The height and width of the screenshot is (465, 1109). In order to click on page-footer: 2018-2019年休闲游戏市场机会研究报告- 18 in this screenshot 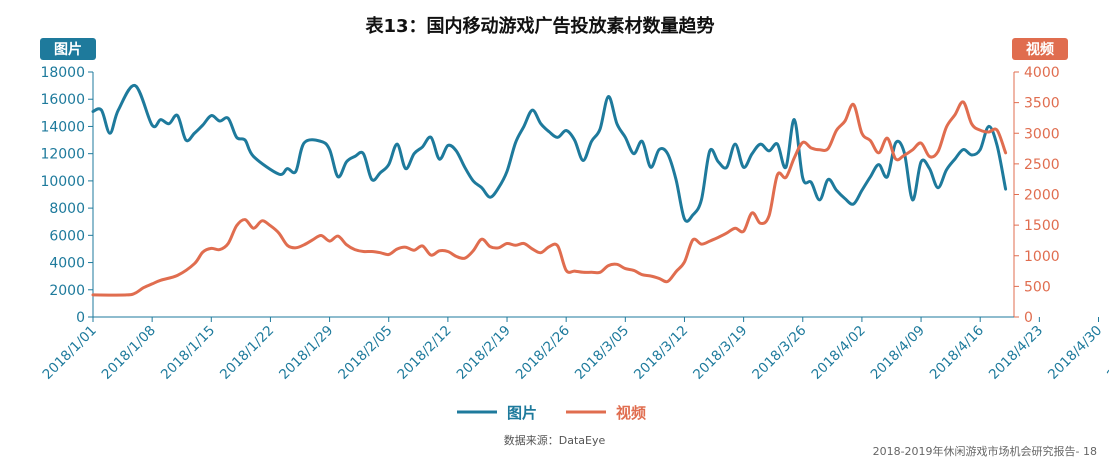, I will do `click(984, 451)`.